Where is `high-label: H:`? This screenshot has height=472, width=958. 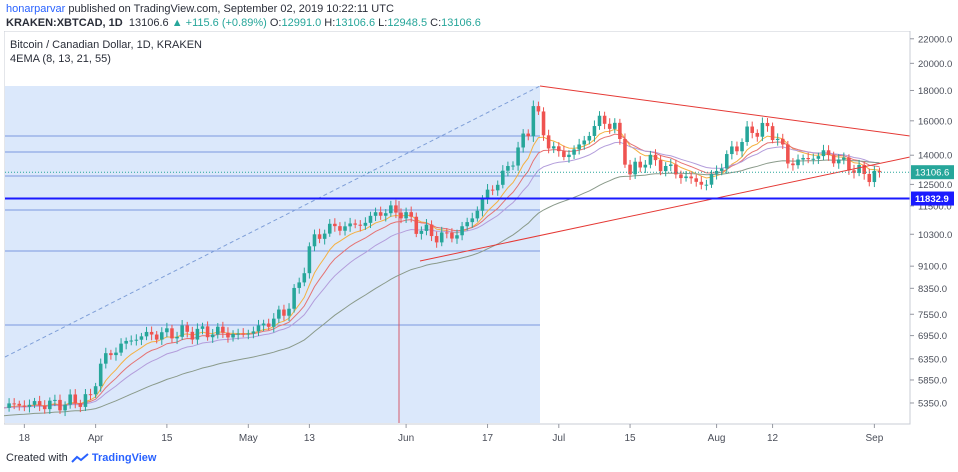 high-label: H: is located at coordinates (330, 23).